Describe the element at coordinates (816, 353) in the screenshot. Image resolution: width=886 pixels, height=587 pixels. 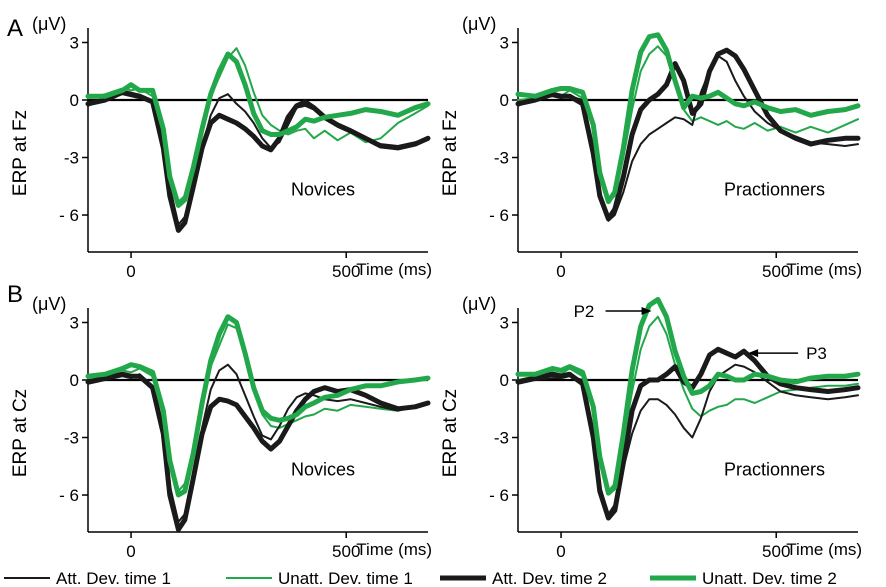
I see `annotation-label: P3` at that location.